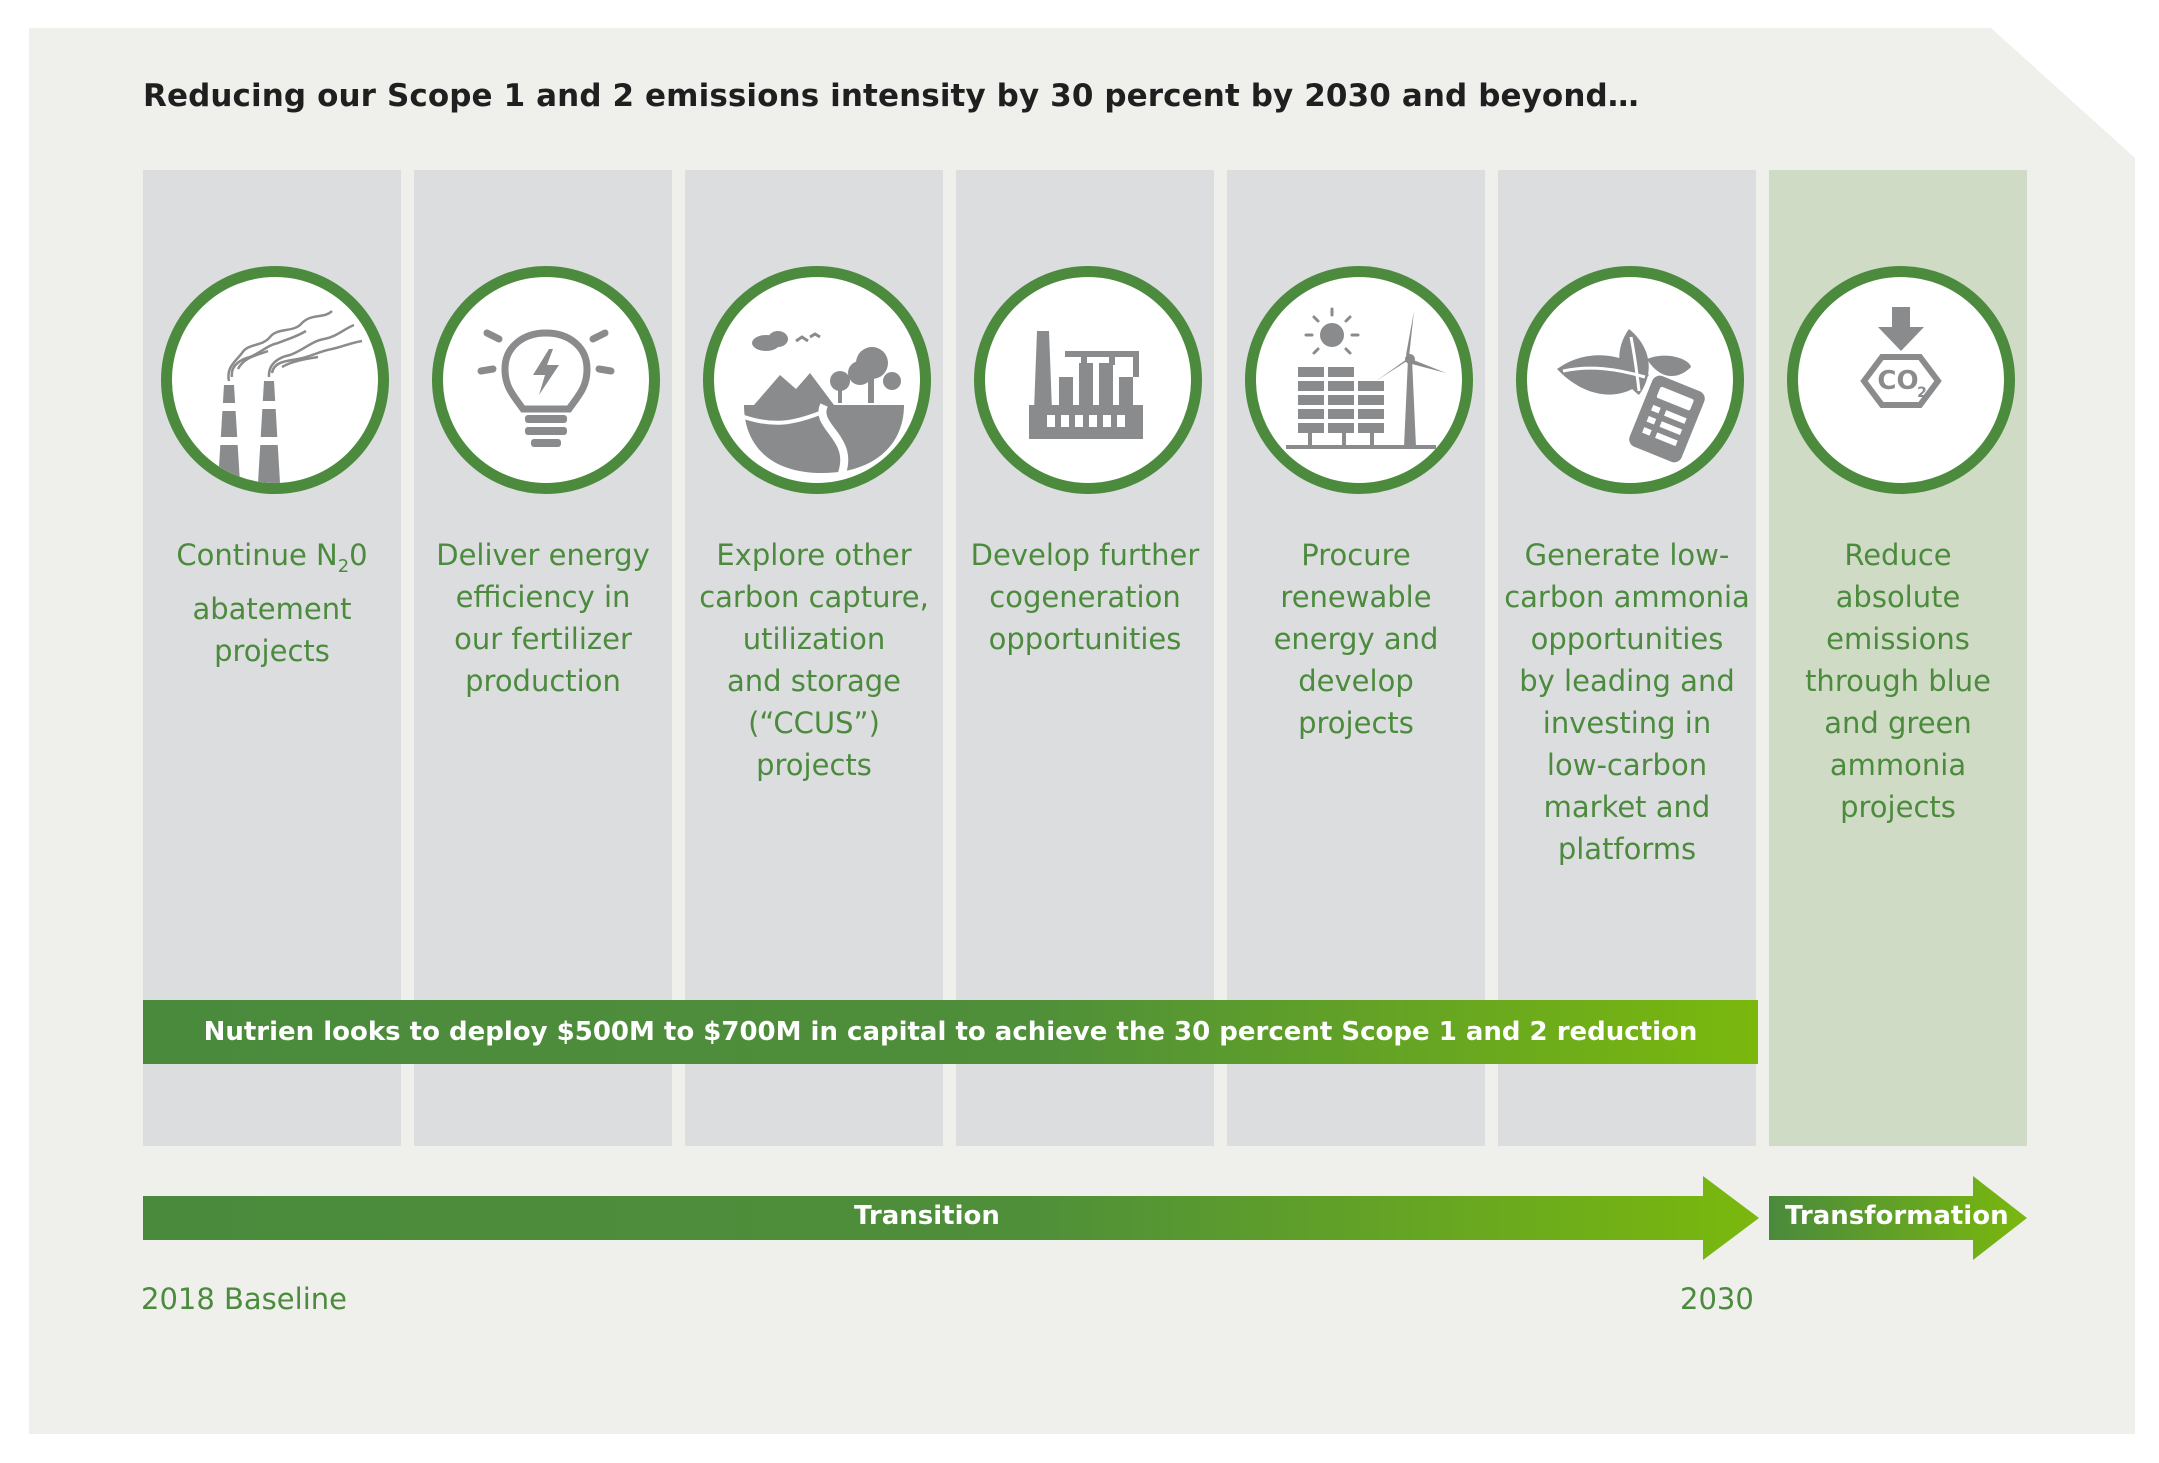 The image size is (2159, 1463). Describe the element at coordinates (1922, 393) in the screenshot. I see `co2-subscript: 2` at that location.